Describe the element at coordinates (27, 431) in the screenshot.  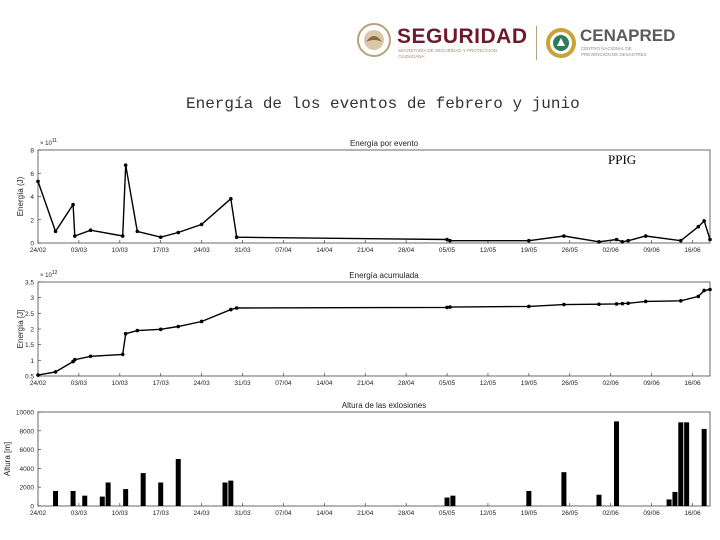
I see `y-tick-label: 8000` at that location.